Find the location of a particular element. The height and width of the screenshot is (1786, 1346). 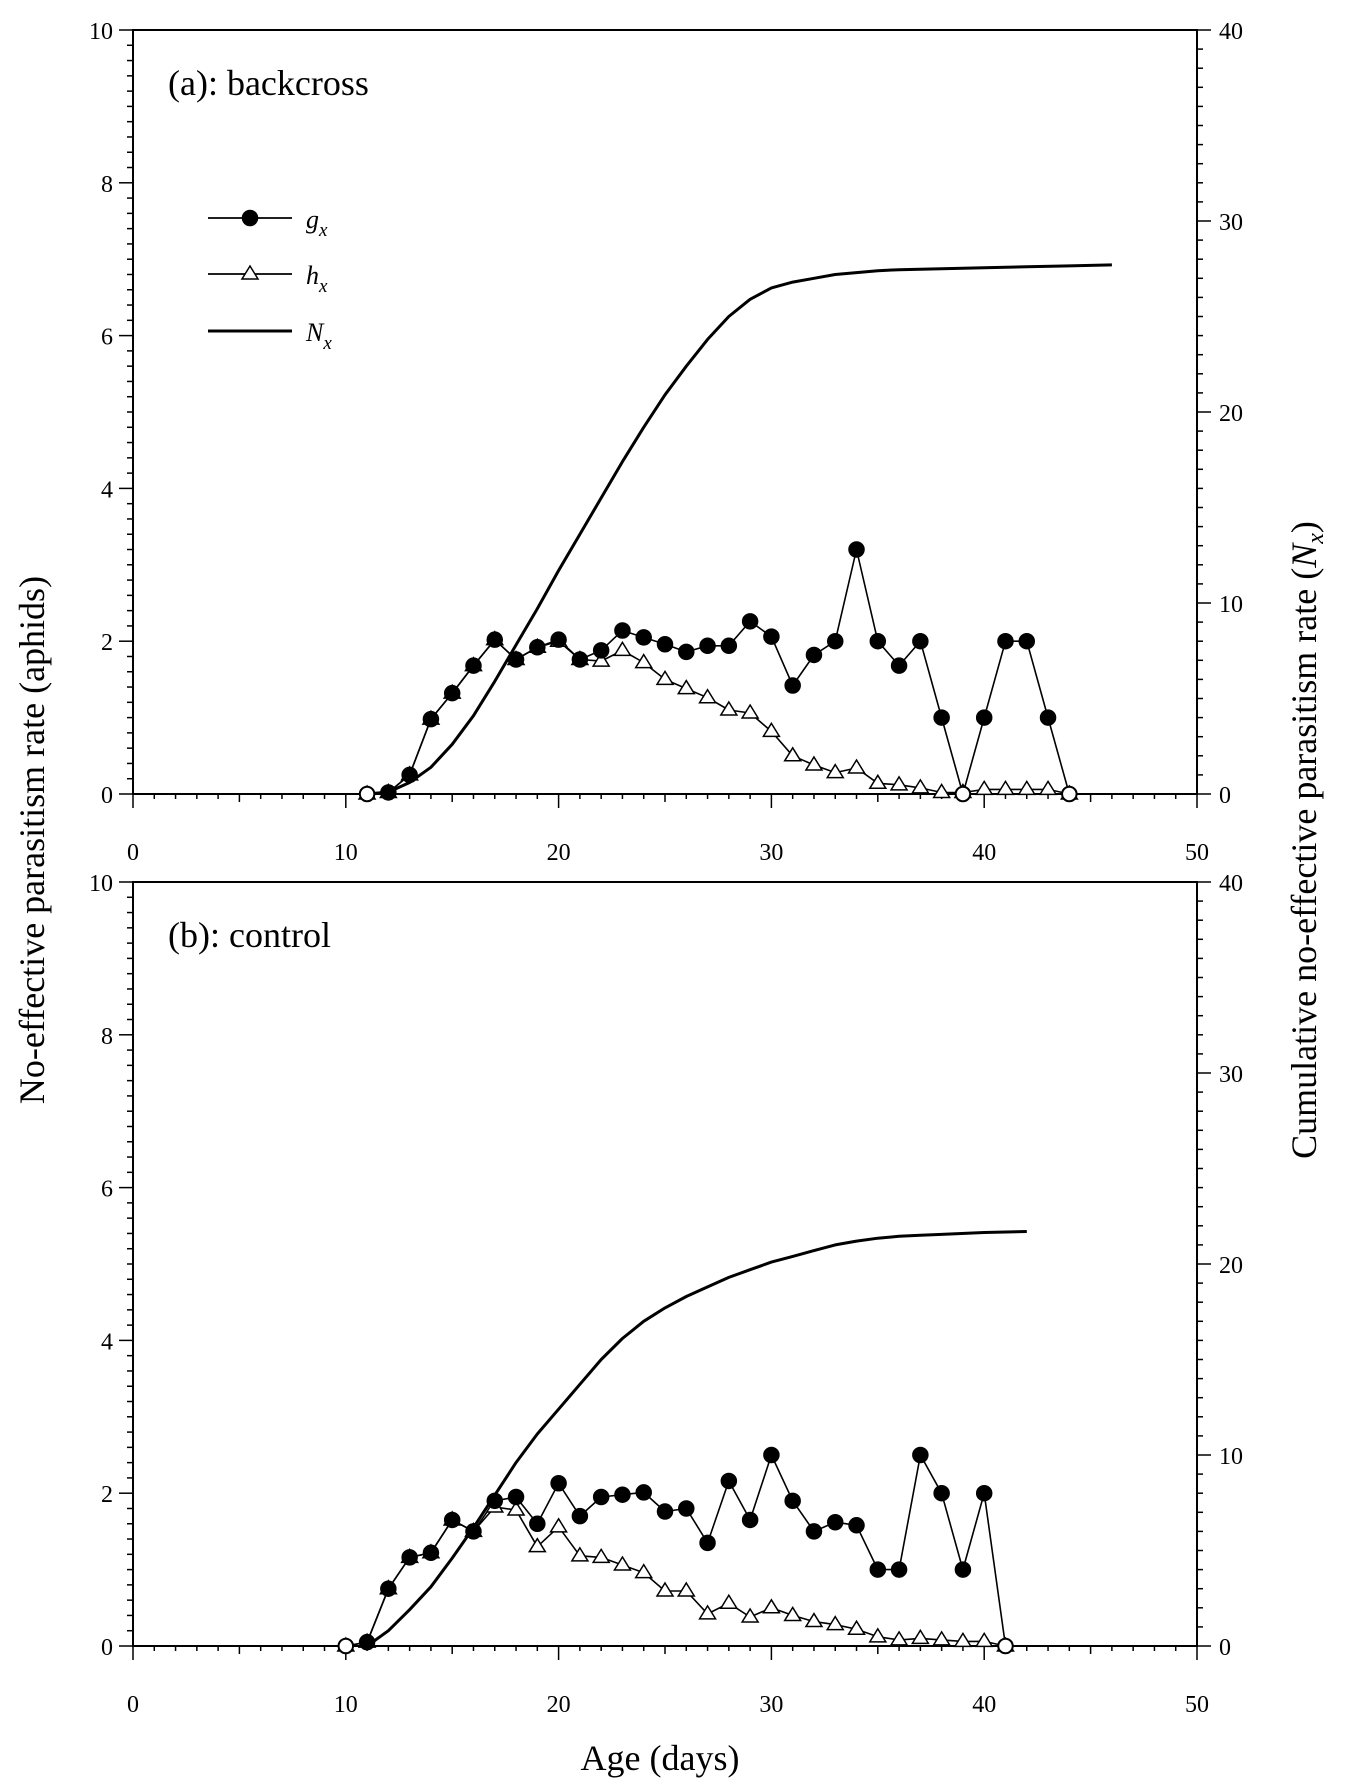

legend-label-gx: gx is located at coordinates (317, 223).